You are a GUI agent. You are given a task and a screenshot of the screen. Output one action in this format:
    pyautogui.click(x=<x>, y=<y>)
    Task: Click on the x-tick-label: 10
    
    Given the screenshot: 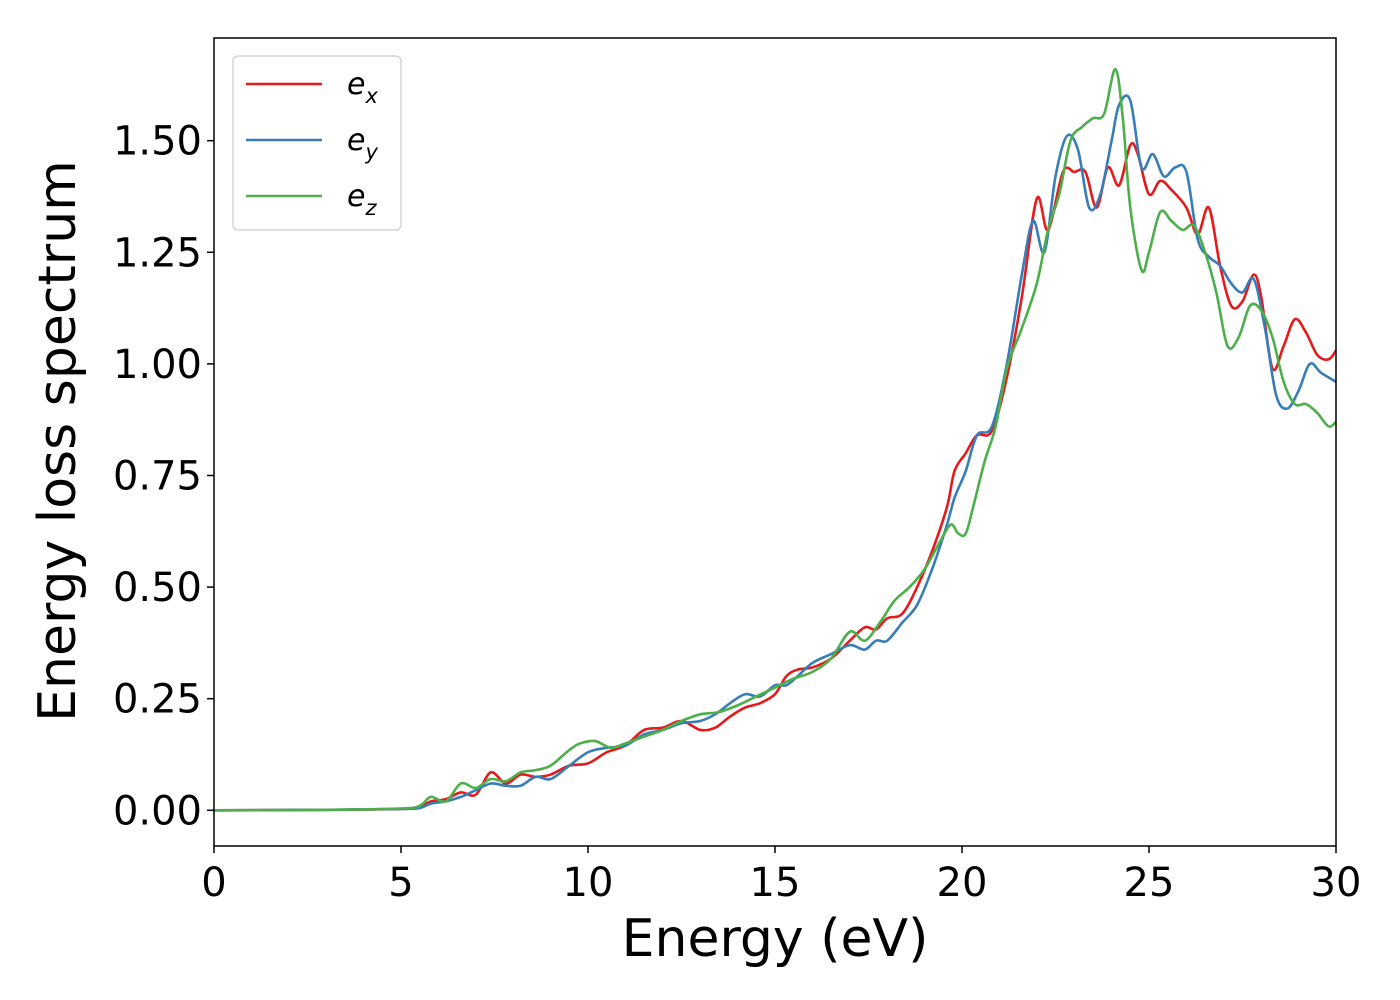 What is the action you would take?
    pyautogui.click(x=588, y=883)
    